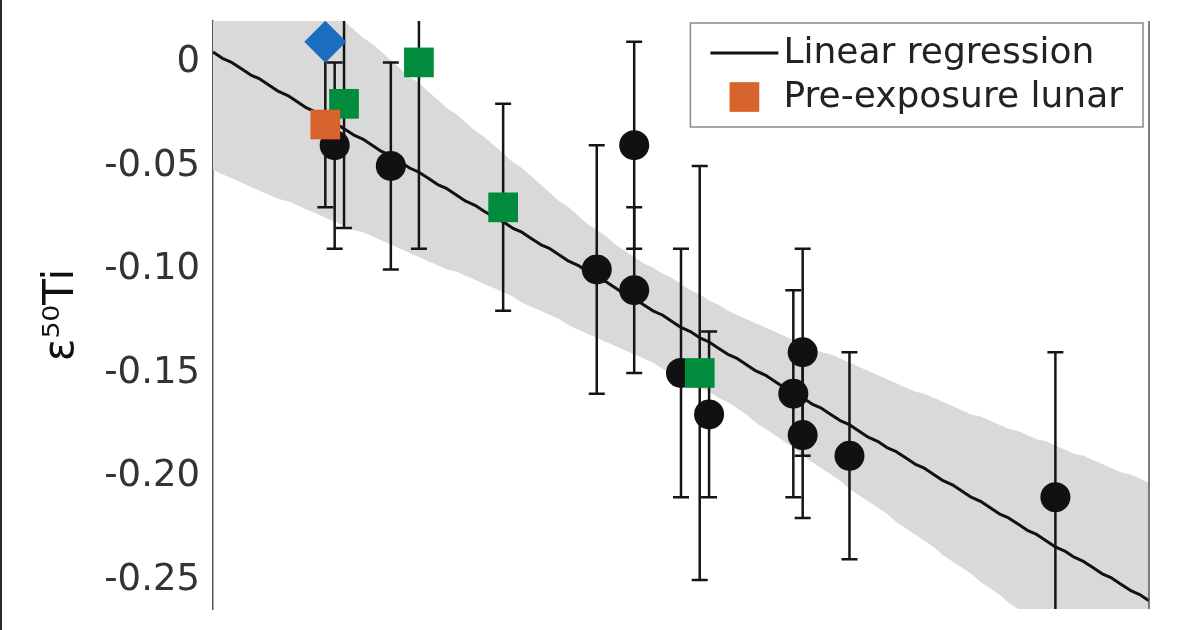 This screenshot has width=1200, height=630. I want to click on y-tick-label: -0.15, so click(152, 370).